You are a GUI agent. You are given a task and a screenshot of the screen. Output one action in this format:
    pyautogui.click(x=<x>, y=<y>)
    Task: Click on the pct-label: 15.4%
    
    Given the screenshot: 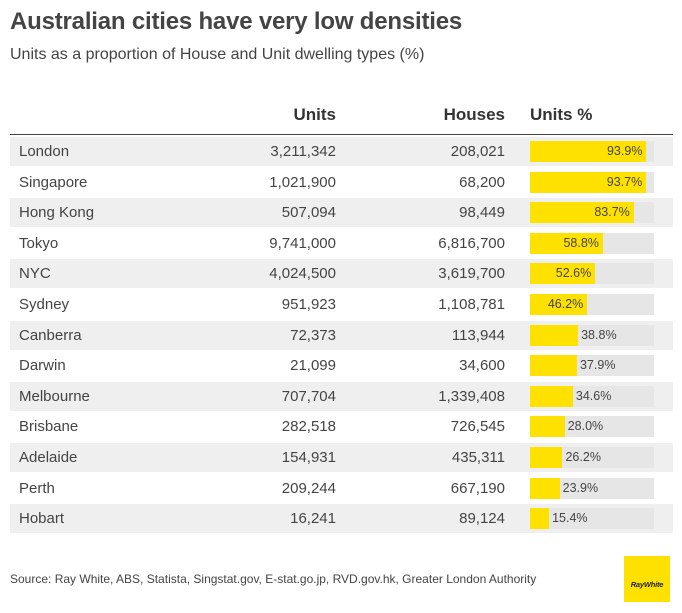 What is the action you would take?
    pyautogui.click(x=570, y=518)
    